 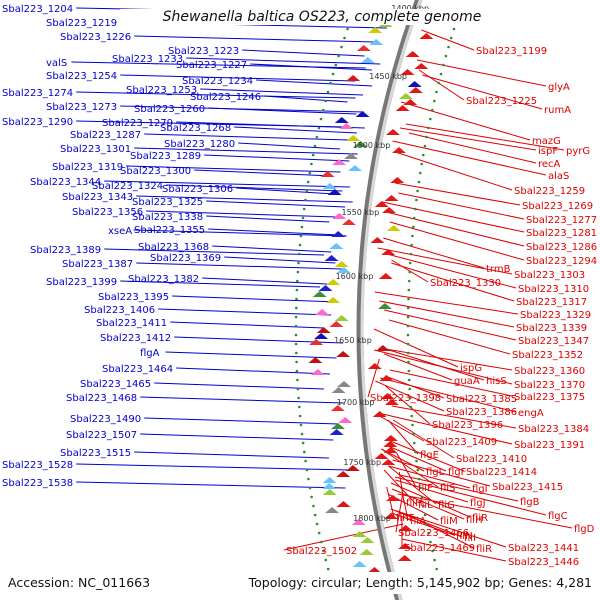 I want to click on reverse-gene-label: fliM, so click(x=449, y=521).